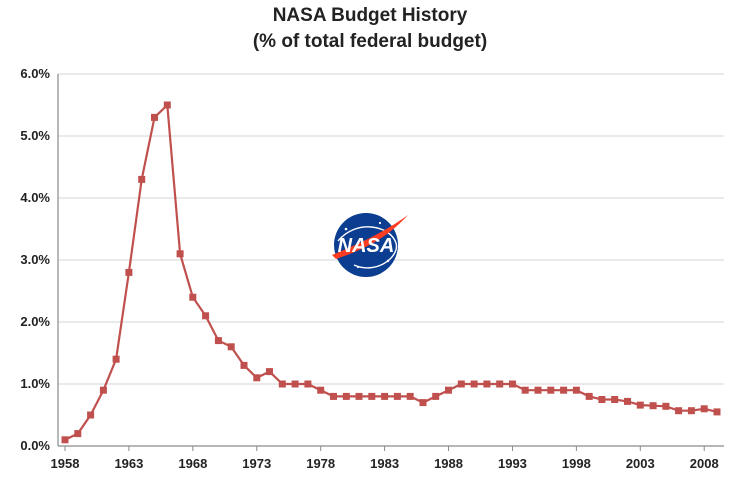  I want to click on x-tick-label: 1983, so click(384, 463).